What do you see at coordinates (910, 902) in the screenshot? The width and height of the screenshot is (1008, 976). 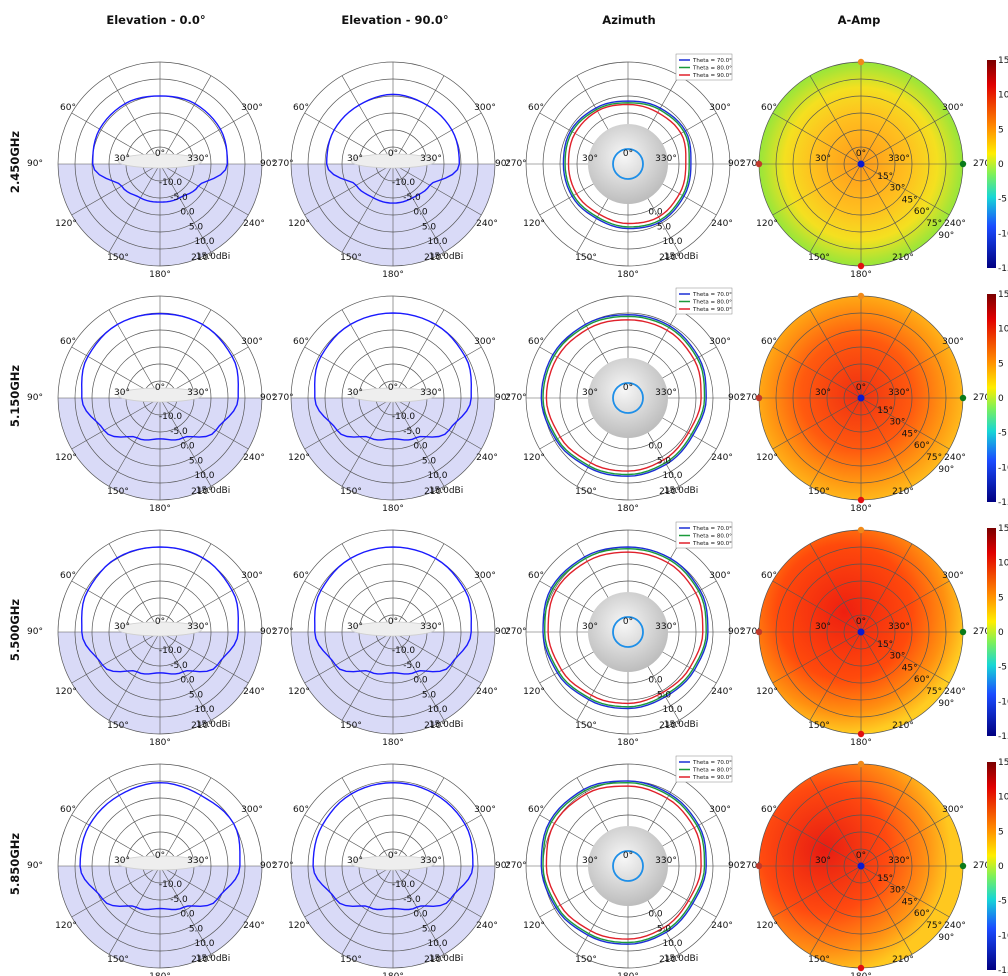 I see `amp-radial-label: 45°` at bounding box center [910, 902].